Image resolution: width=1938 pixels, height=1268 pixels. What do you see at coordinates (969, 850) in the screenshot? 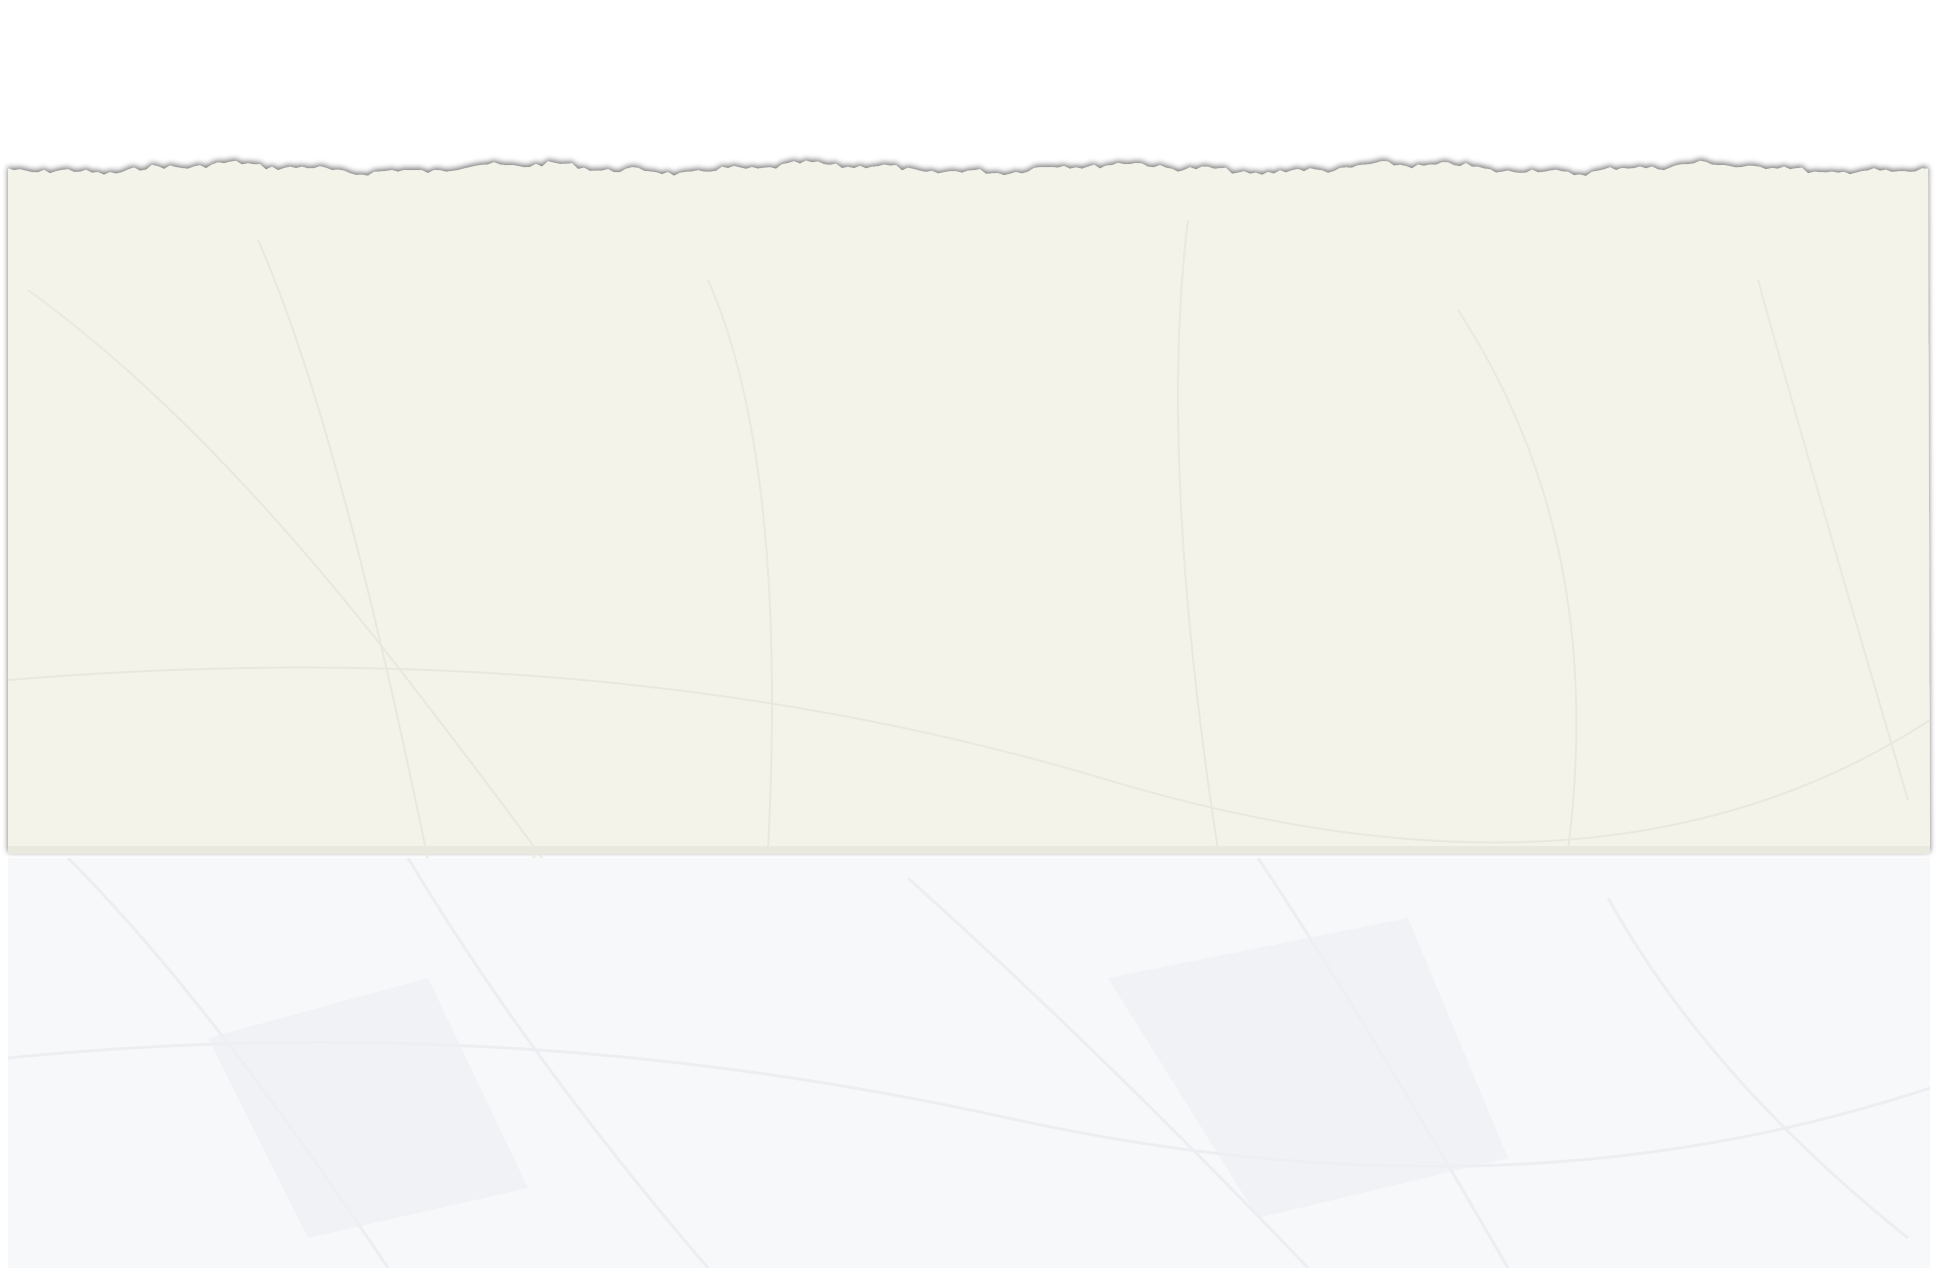
I see `paper-bottom-edge` at bounding box center [969, 850].